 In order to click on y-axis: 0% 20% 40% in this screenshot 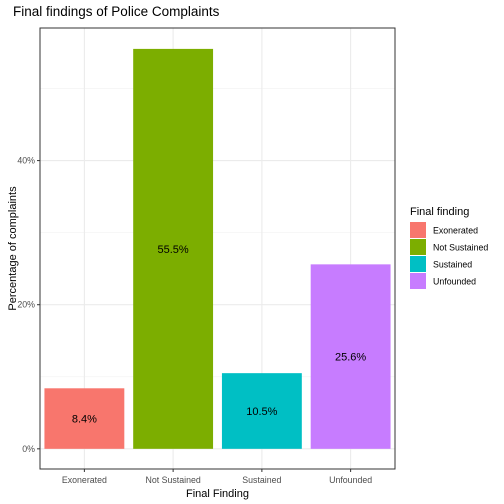, I will do `click(28, 305)`.